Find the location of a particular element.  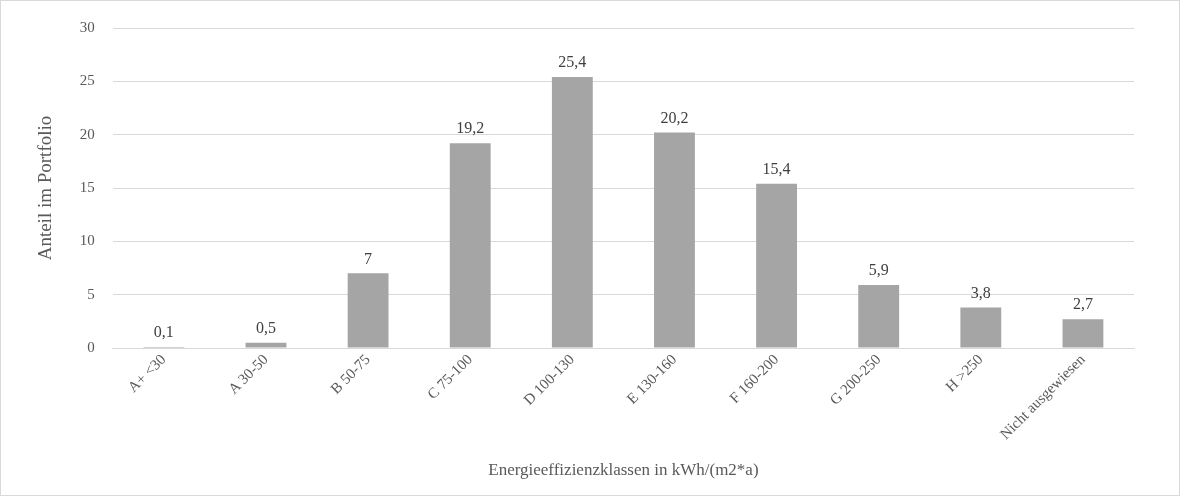

y-tick-label: 0 is located at coordinates (91, 346).